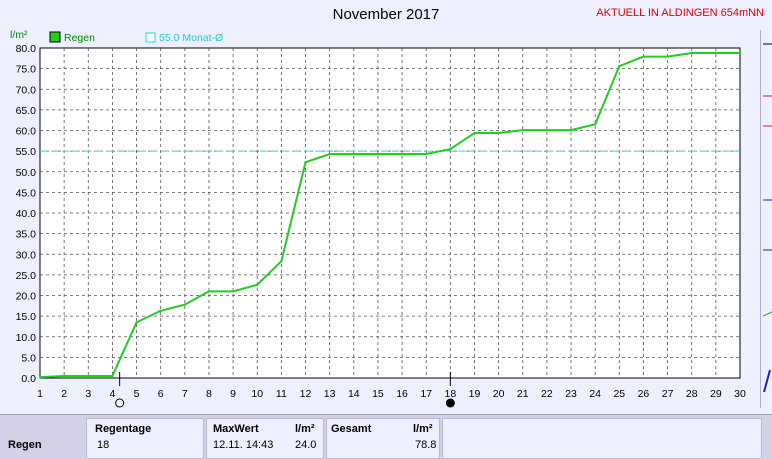 Image resolution: width=772 pixels, height=459 pixels. Describe the element at coordinates (547, 394) in the screenshot. I see `x-tick-label: 22` at that location.